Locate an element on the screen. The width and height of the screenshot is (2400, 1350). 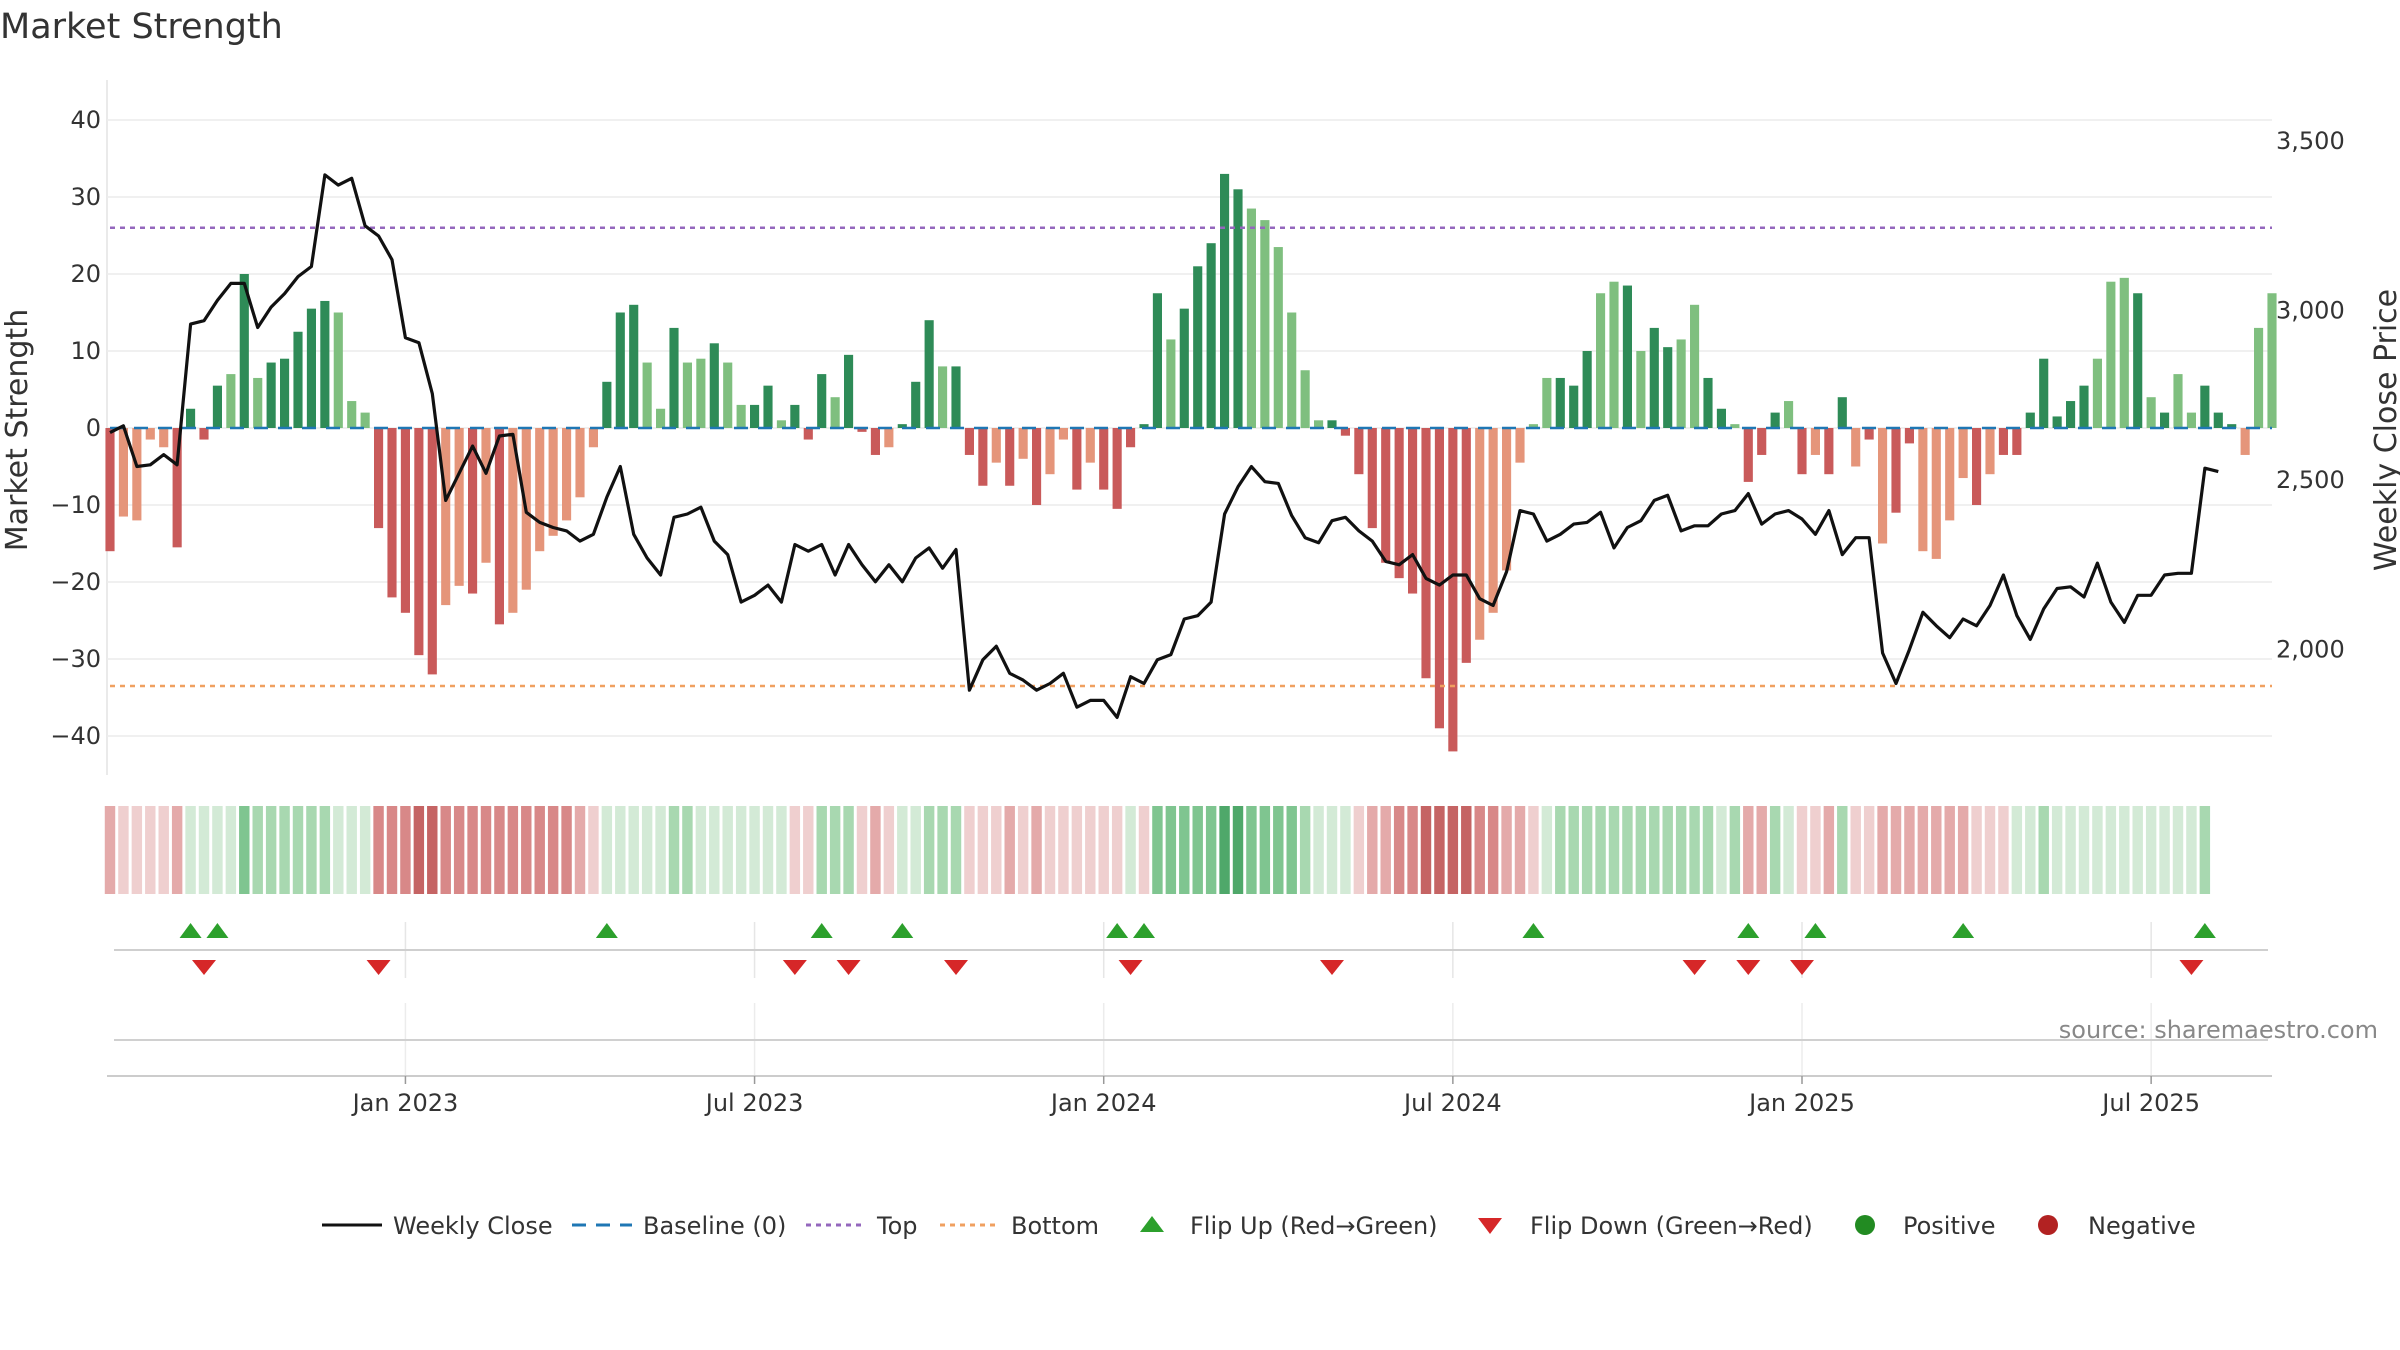
y2-tick-label: 2,000 is located at coordinates (2310, 650).